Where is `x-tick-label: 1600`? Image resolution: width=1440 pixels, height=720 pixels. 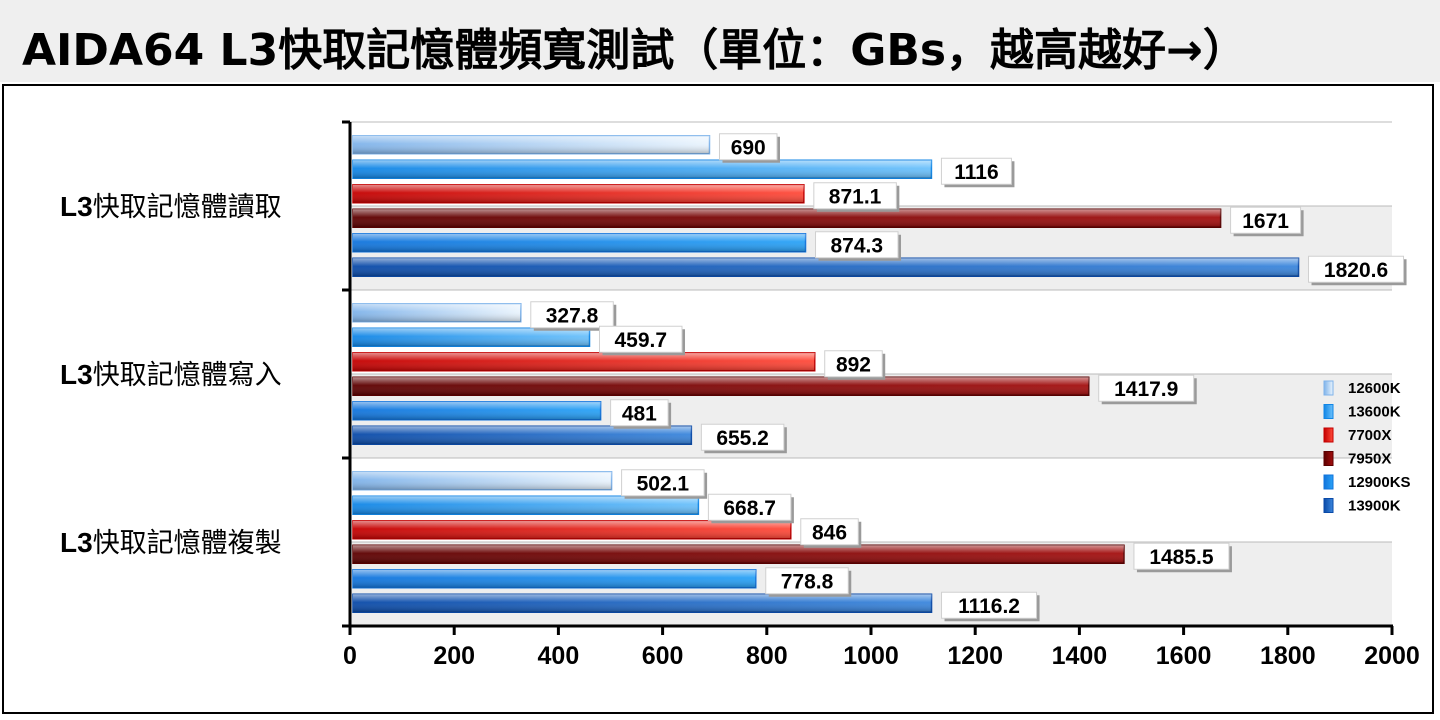 x-tick-label: 1600 is located at coordinates (1184, 656).